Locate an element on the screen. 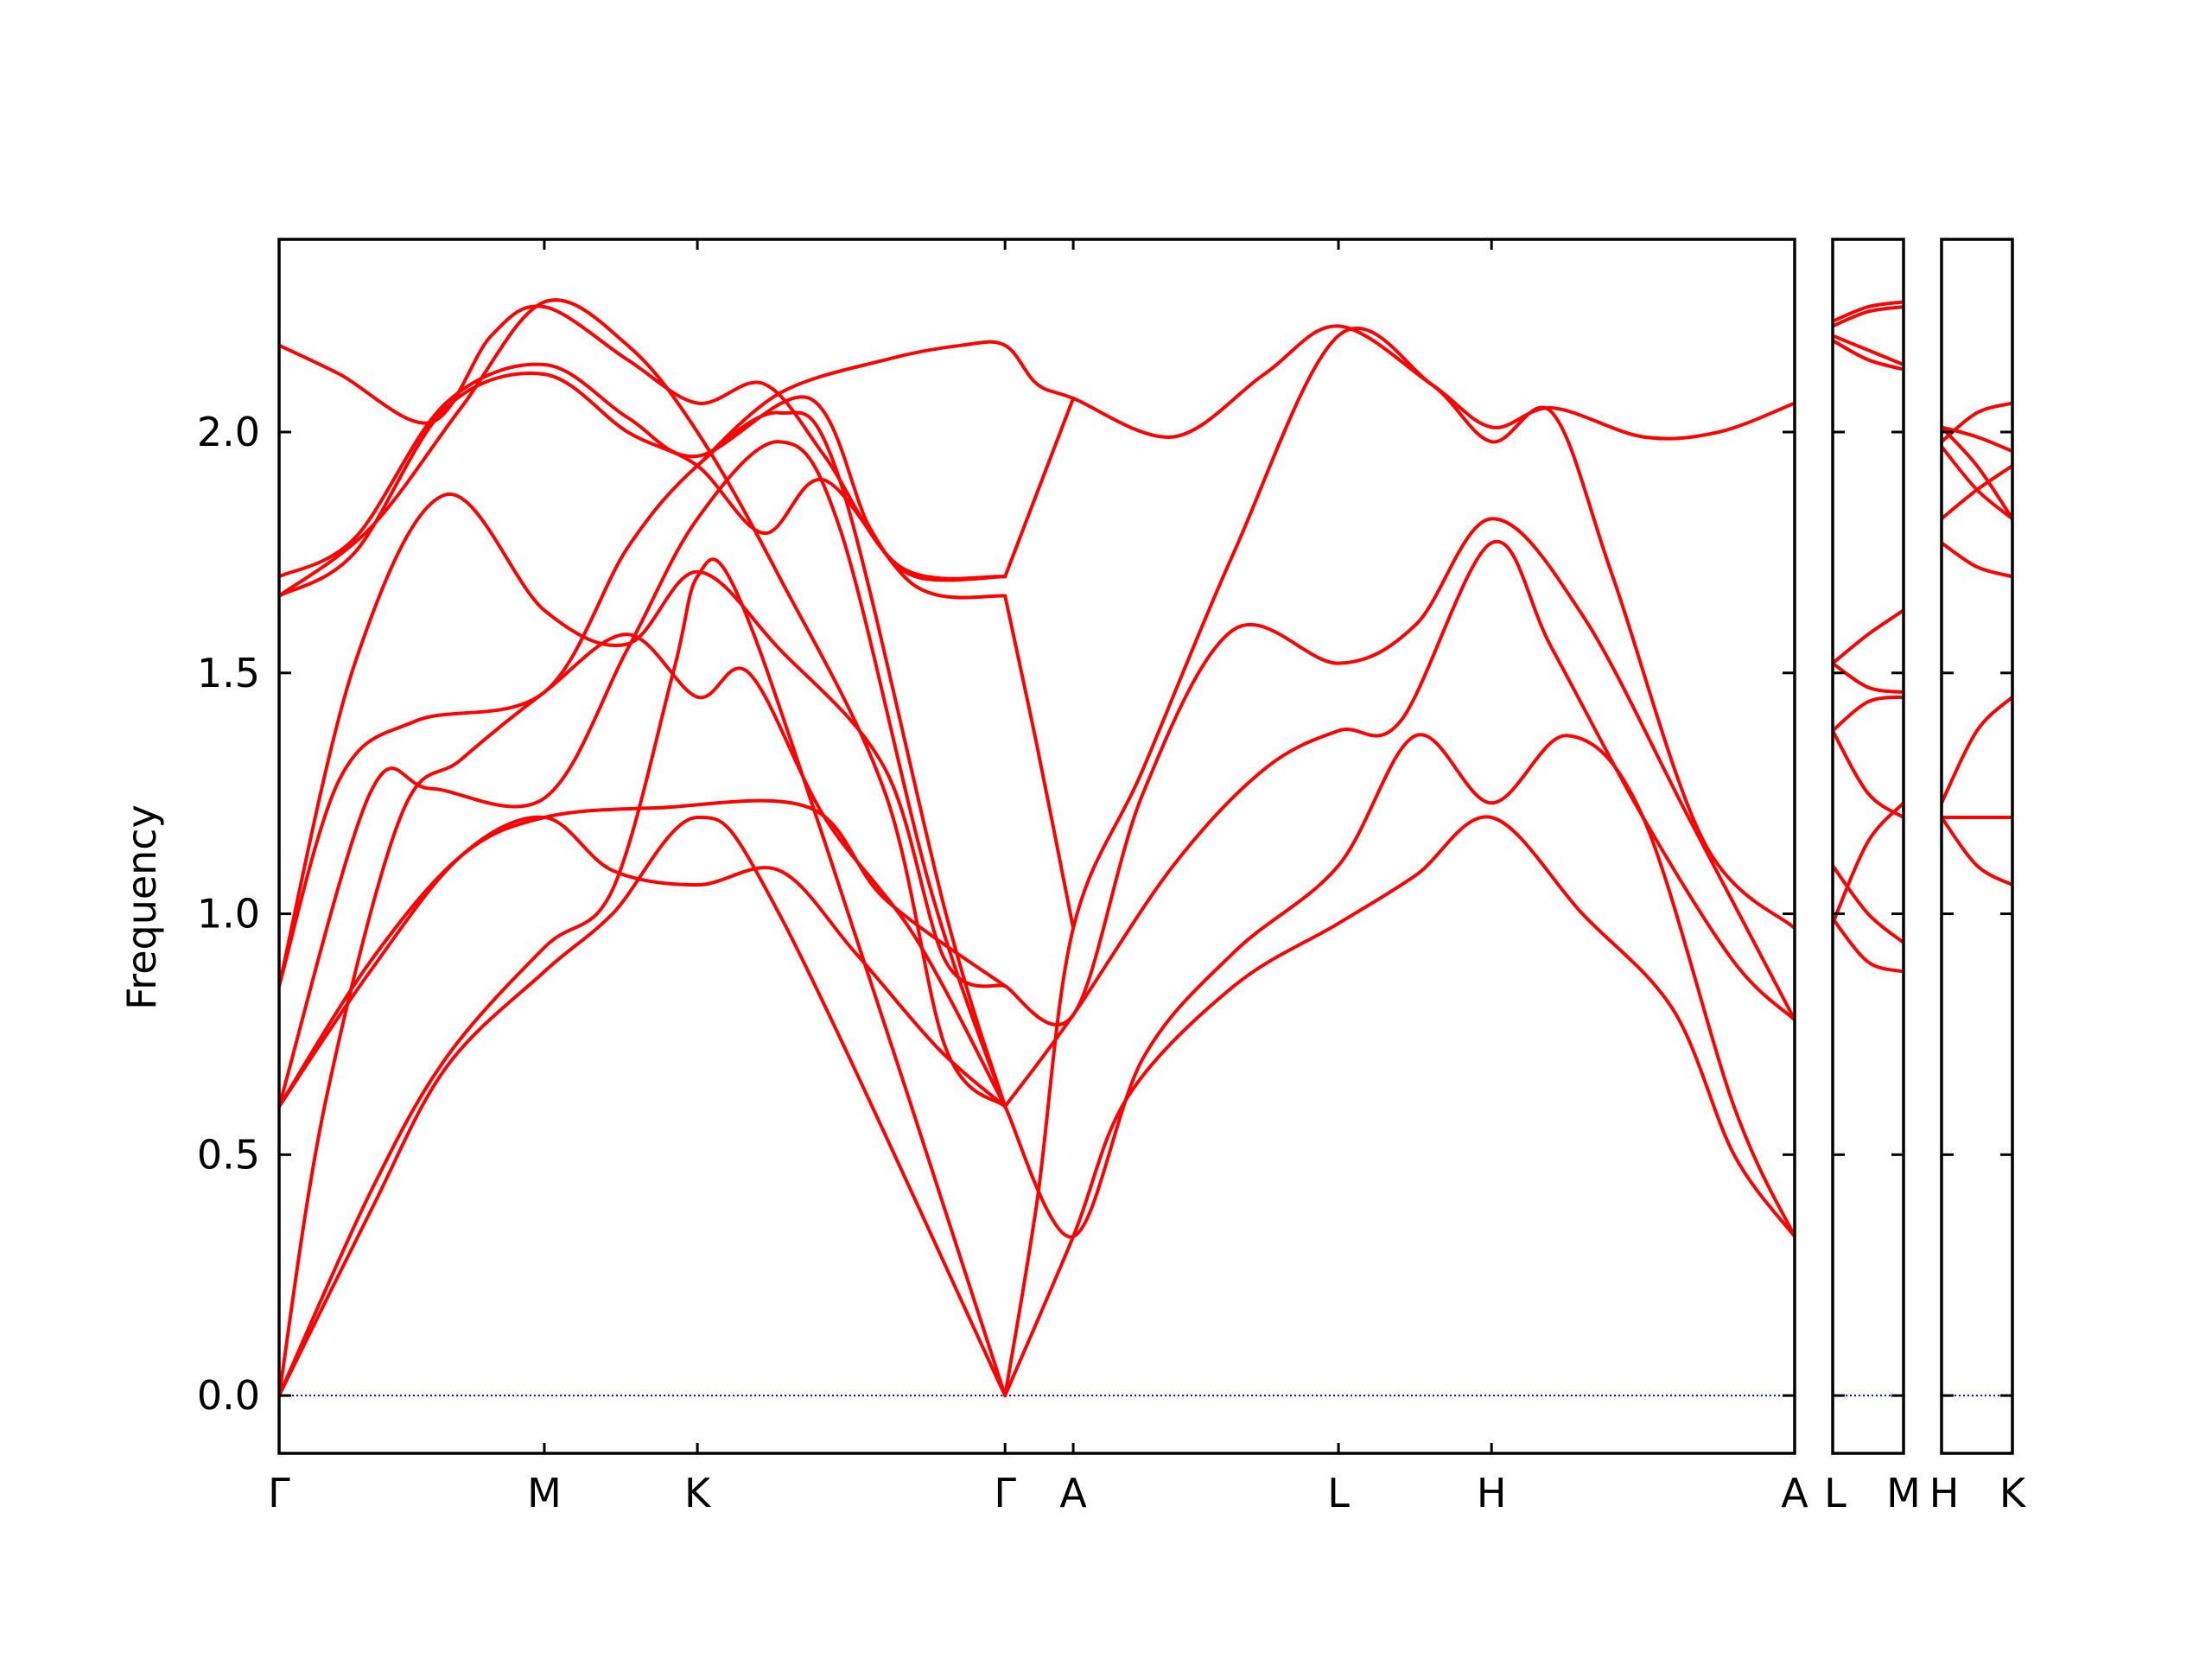 Image resolution: width=2212 pixels, height=1659 pixels. y-tick-label: 0.0 is located at coordinates (229, 1395).